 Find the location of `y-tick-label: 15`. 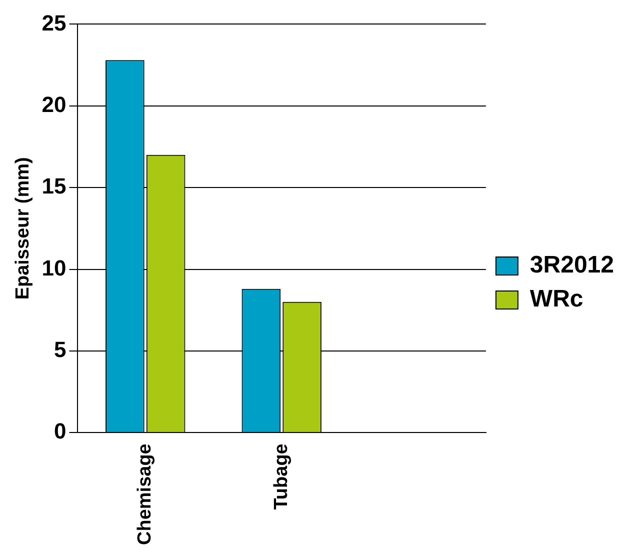

y-tick-label: 15 is located at coordinates (54, 186).